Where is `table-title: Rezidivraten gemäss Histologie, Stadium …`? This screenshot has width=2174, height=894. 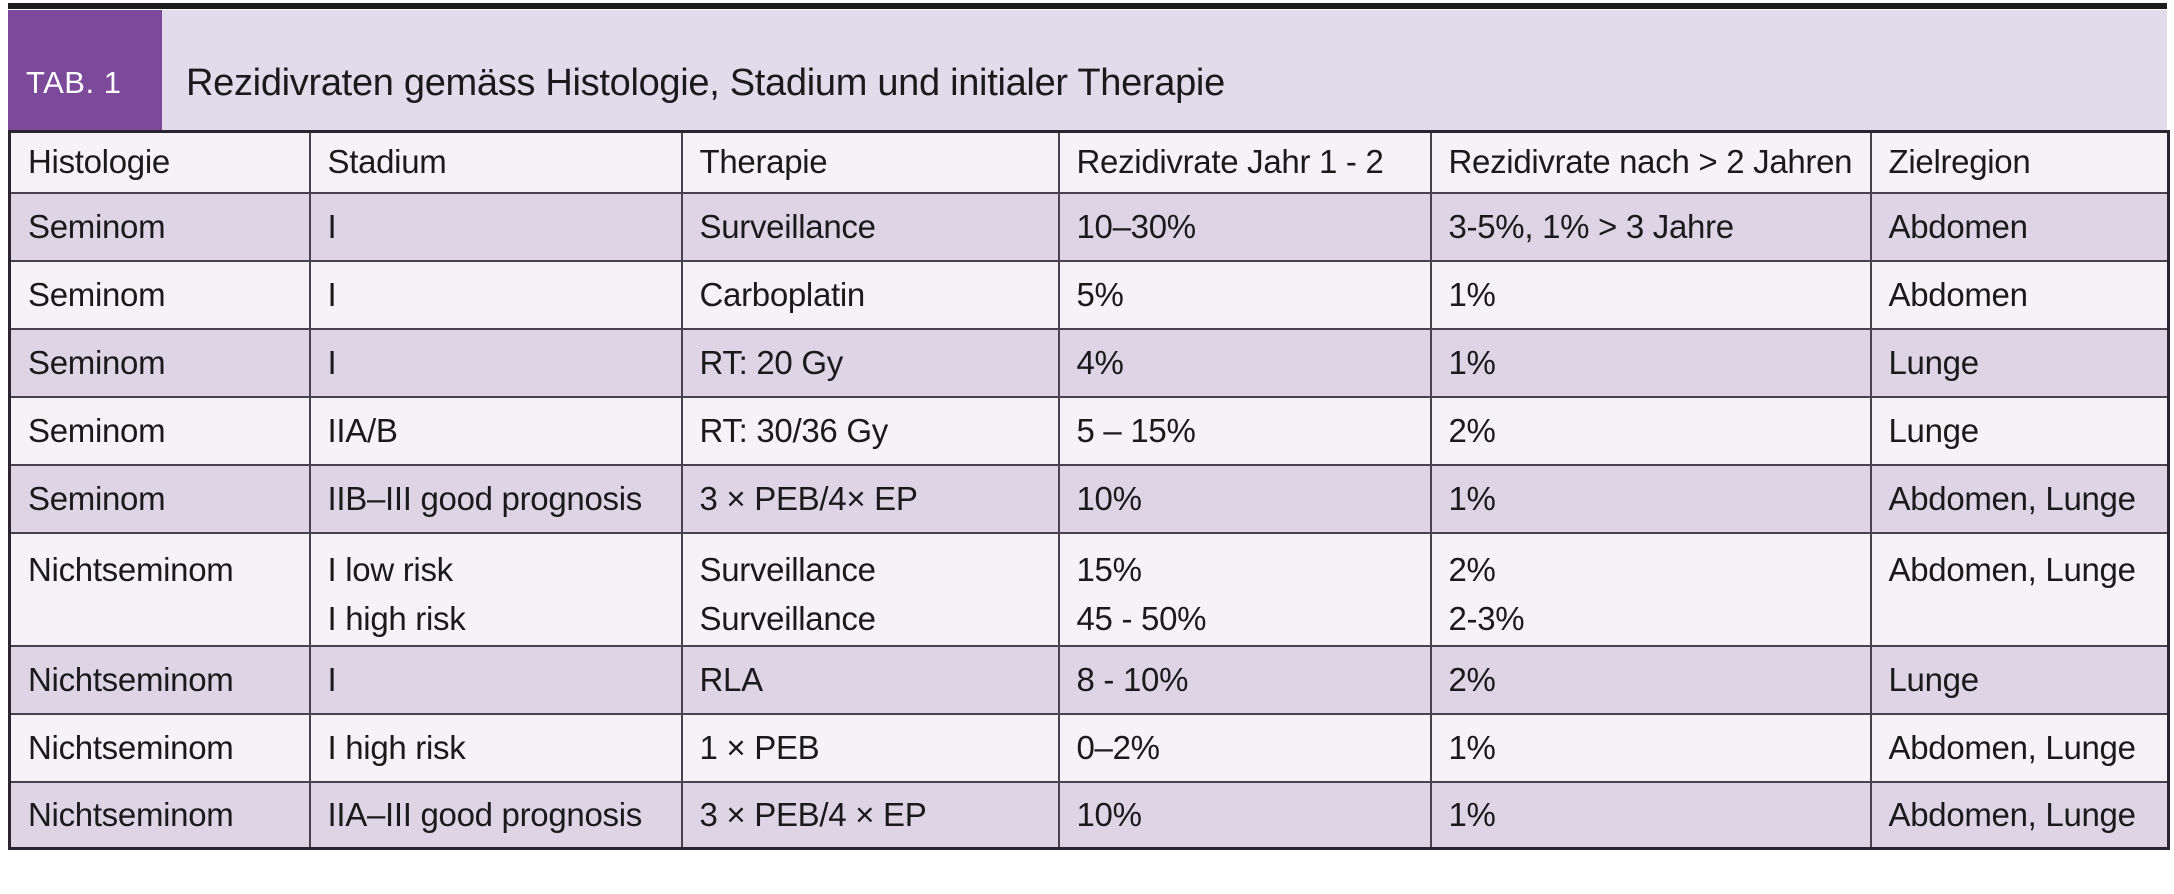
table-title: Rezidivraten gemäss Histologie, Stadium … is located at coordinates (1164, 70).